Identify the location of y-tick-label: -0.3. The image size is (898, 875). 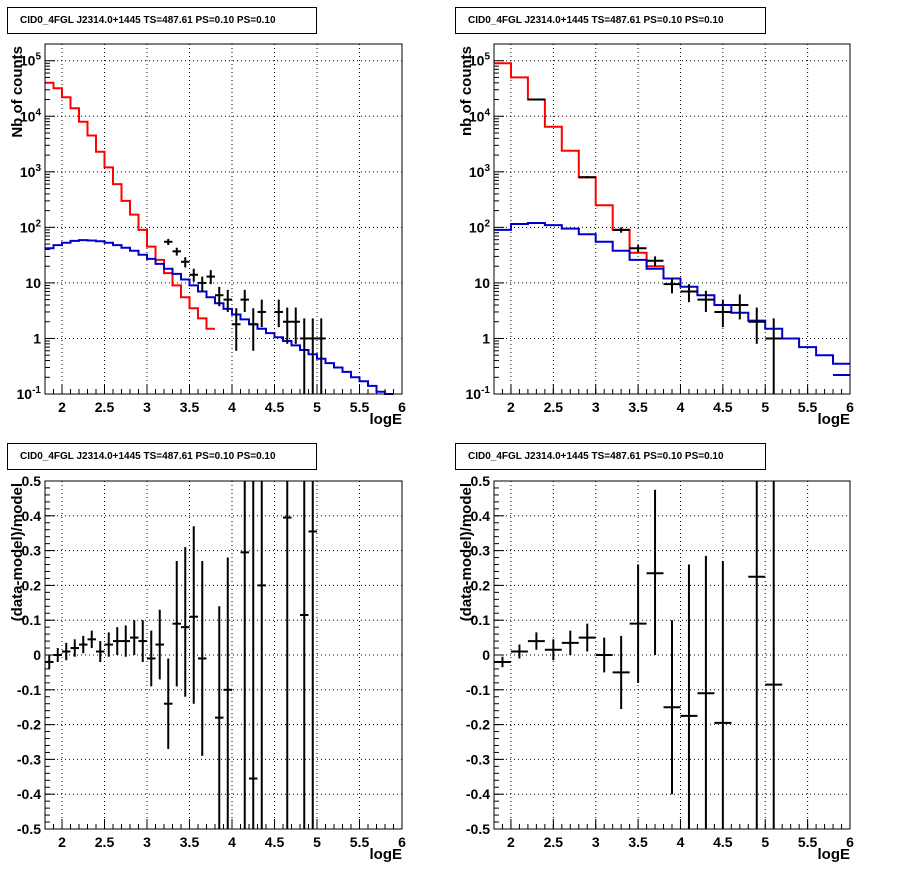
(29, 759).